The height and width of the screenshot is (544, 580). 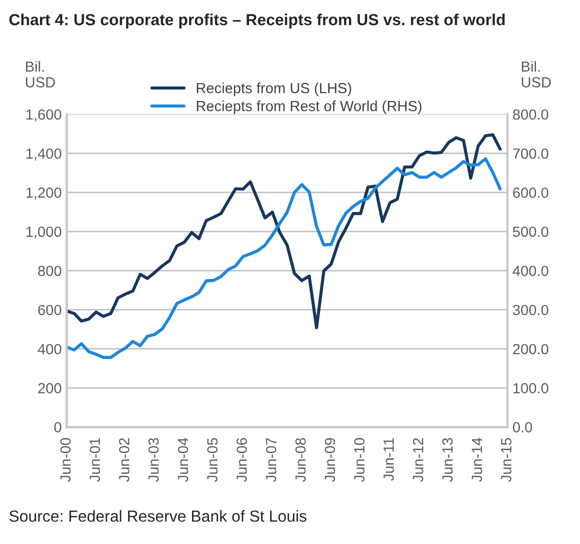 I want to click on x-tick-label: Jun-14, so click(x=477, y=460).